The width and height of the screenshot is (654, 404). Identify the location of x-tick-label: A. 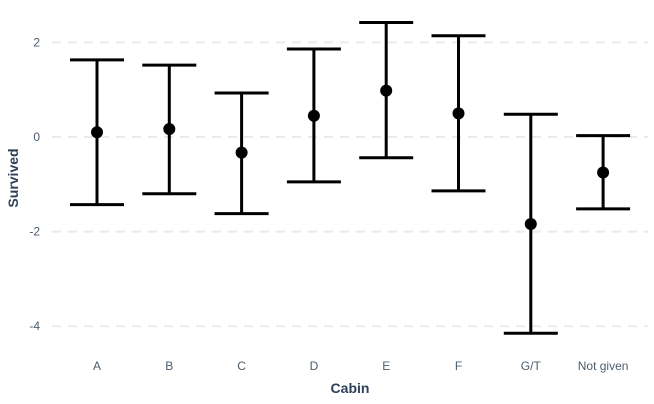
(97, 366).